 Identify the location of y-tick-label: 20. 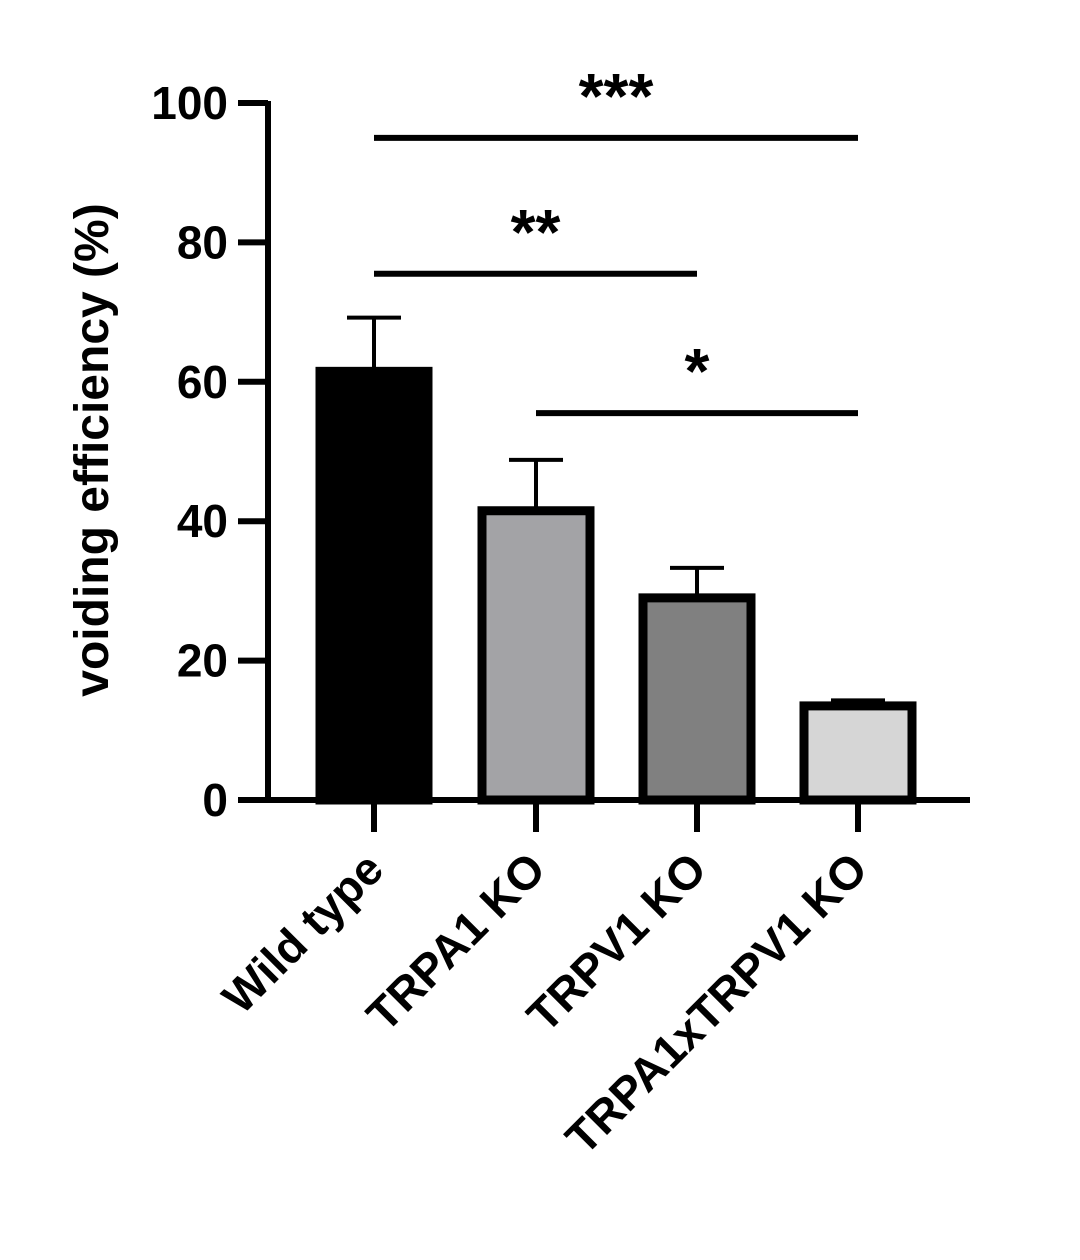
(202, 661).